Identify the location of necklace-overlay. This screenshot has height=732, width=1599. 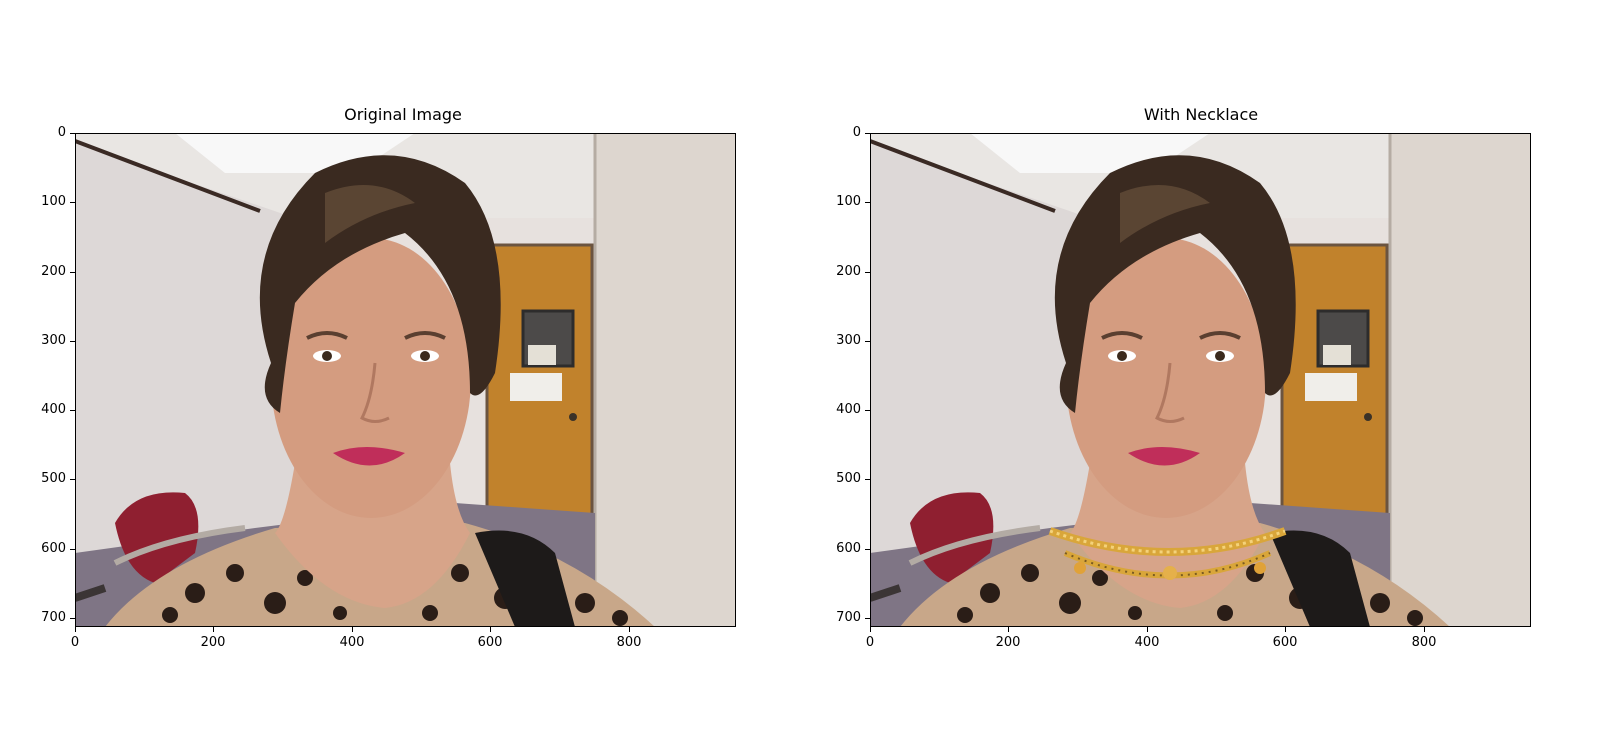
(1167, 553).